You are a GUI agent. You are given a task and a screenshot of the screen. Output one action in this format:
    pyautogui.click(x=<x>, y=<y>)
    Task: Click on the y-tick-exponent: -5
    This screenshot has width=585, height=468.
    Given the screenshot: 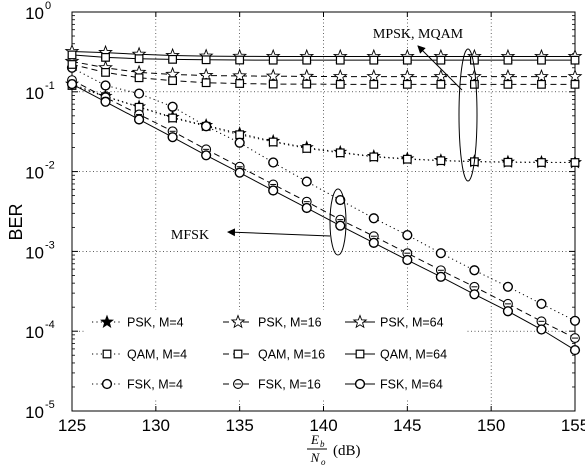 What is the action you would take?
    pyautogui.click(x=50, y=405)
    